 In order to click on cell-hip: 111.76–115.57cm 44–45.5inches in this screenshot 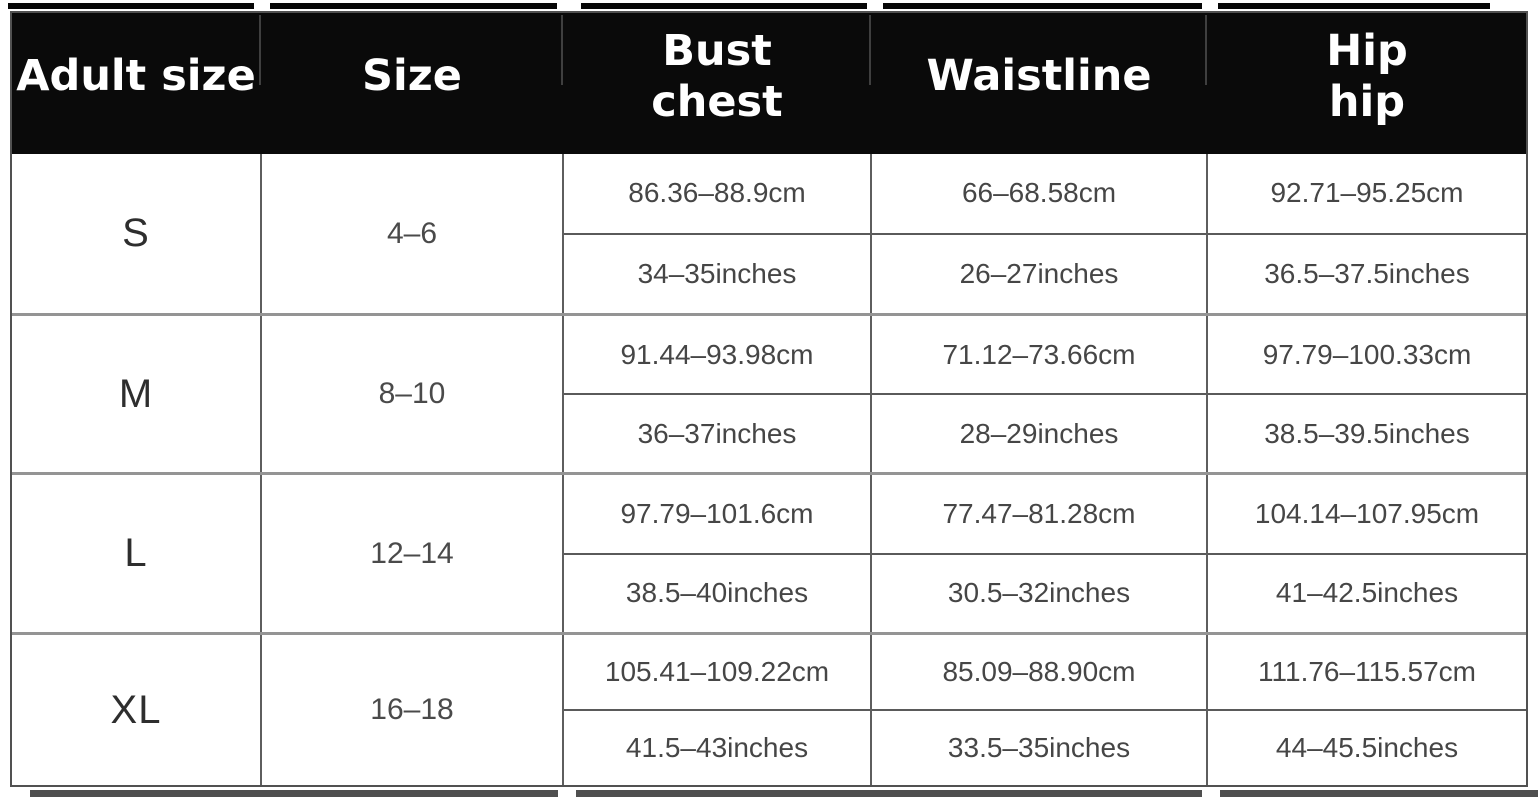, I will do `click(1367, 710)`.